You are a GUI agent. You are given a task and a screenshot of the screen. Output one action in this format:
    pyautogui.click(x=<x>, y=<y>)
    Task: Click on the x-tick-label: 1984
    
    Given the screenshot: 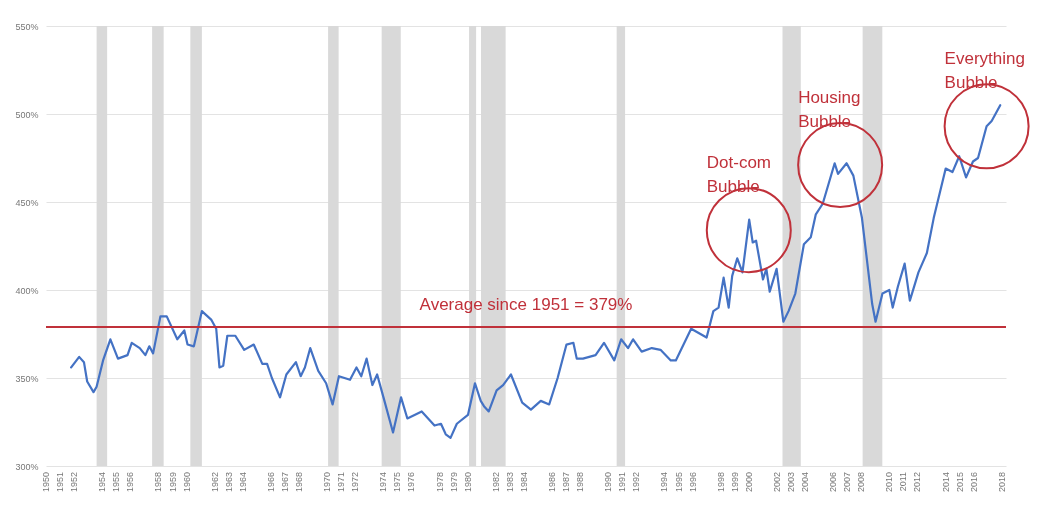 What is the action you would take?
    pyautogui.click(x=523, y=482)
    